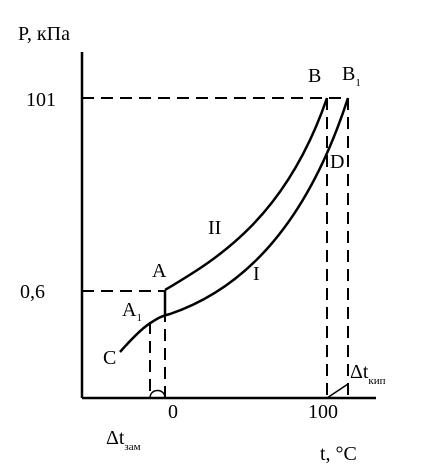 Image resolution: width=426 pixels, height=475 pixels. I want to click on point-b1: B1, so click(351, 76).